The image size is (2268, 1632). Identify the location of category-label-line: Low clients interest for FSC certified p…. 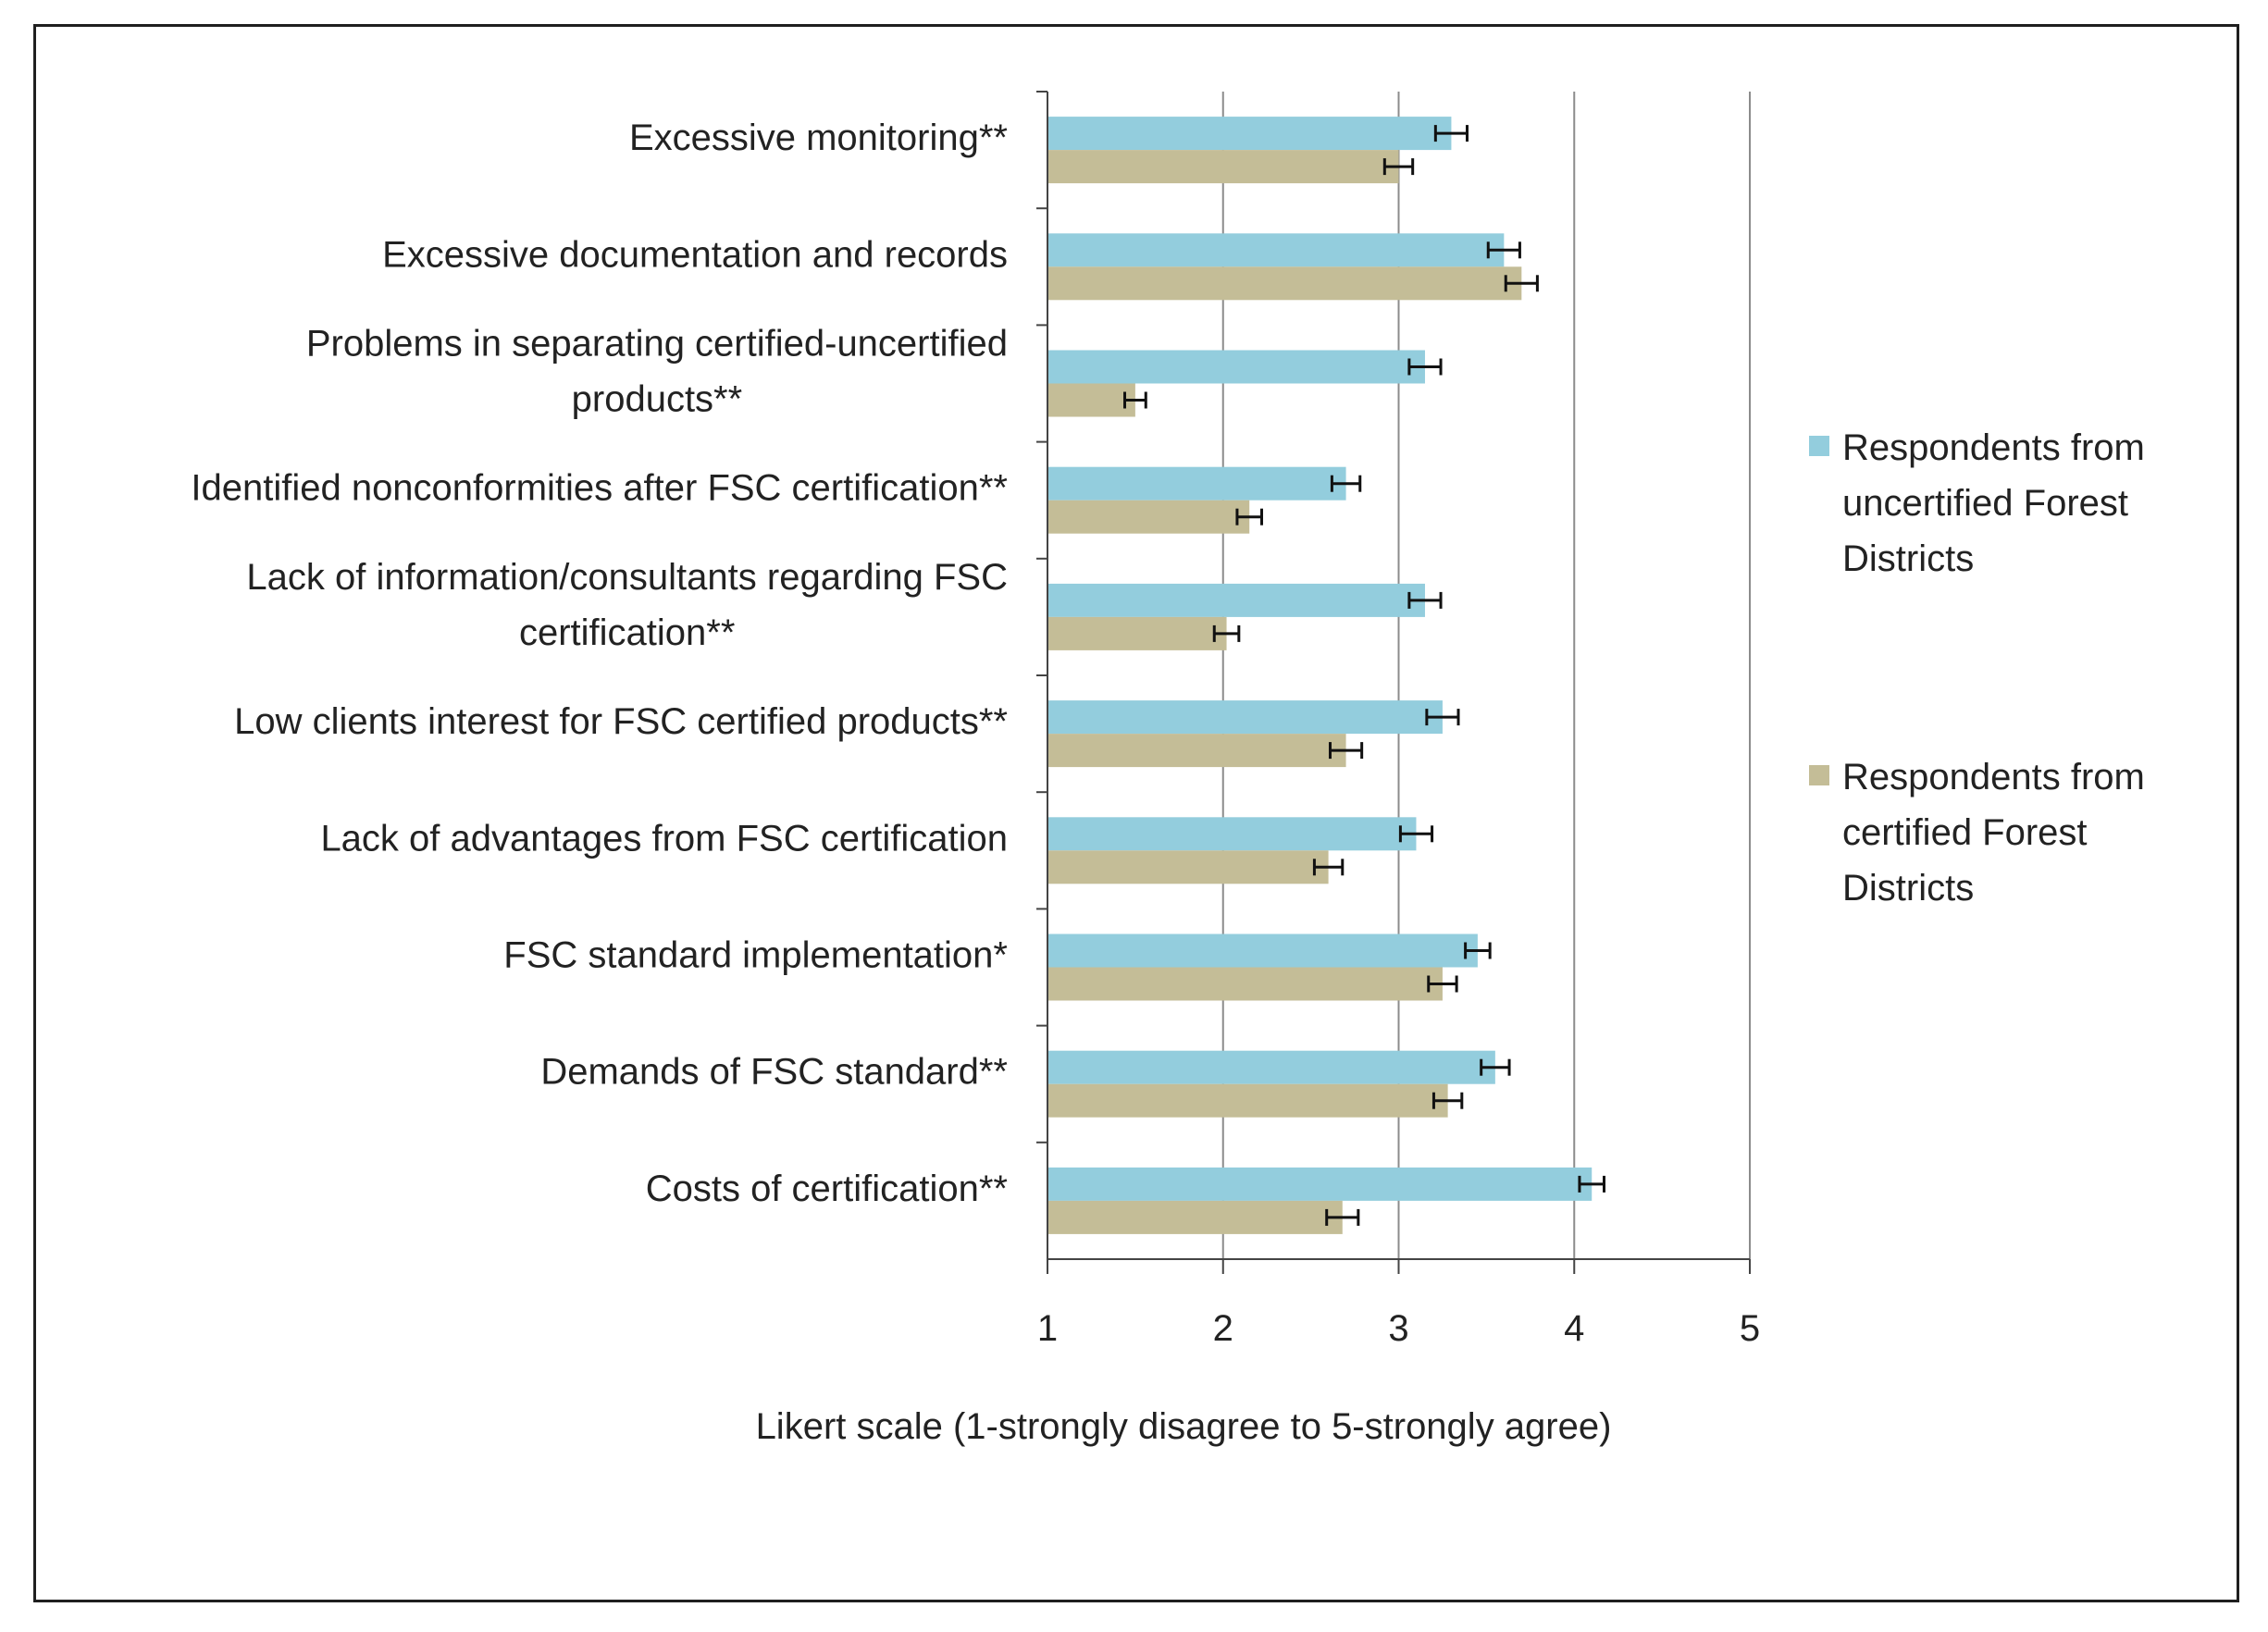
(621, 721).